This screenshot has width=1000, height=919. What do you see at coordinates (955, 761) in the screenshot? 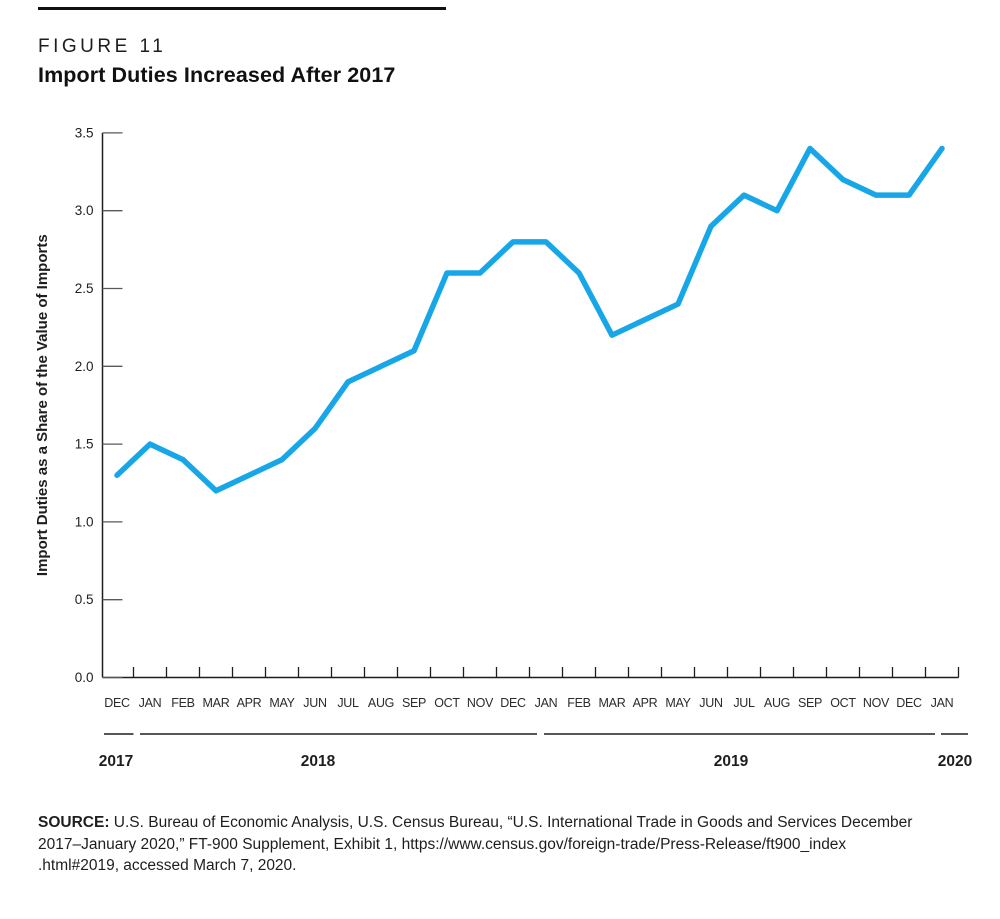
I see `year-label: 2020` at bounding box center [955, 761].